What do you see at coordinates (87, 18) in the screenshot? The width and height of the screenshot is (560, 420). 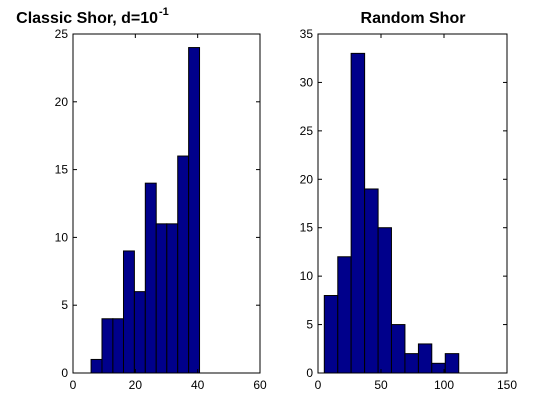 I see `chart-title-classic-shor: Classic Shor, d=10` at bounding box center [87, 18].